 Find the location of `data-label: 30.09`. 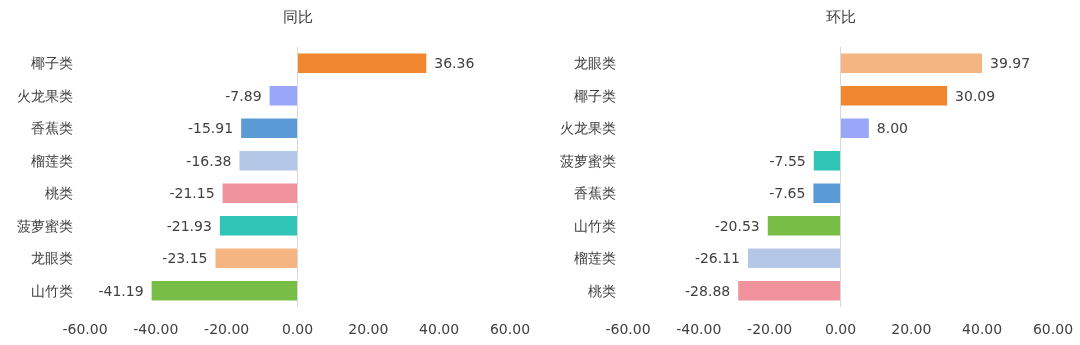

data-label: 30.09 is located at coordinates (975, 95).